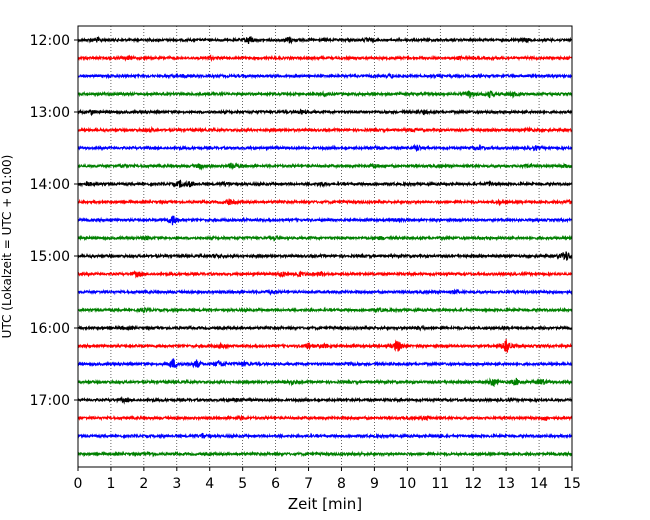 Image resolution: width=650 pixels, height=520 pixels. What do you see at coordinates (78, 484) in the screenshot?
I see `x-tick-label: 0` at bounding box center [78, 484].